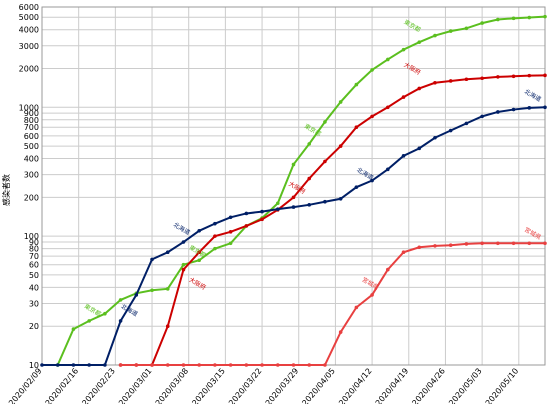  Describe the element at coordinates (135, 385) in the screenshot. I see `x-tick-label: 2020/03/01` at that location.